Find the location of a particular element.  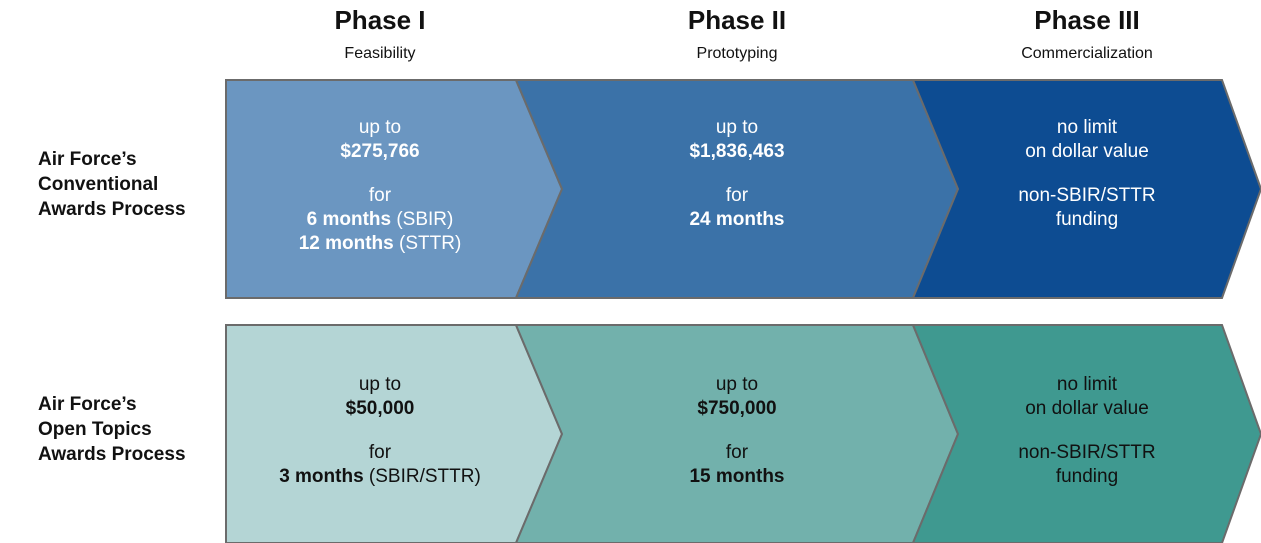

cell-line: 3 months (SBIR/STTR) is located at coordinates (380, 476).